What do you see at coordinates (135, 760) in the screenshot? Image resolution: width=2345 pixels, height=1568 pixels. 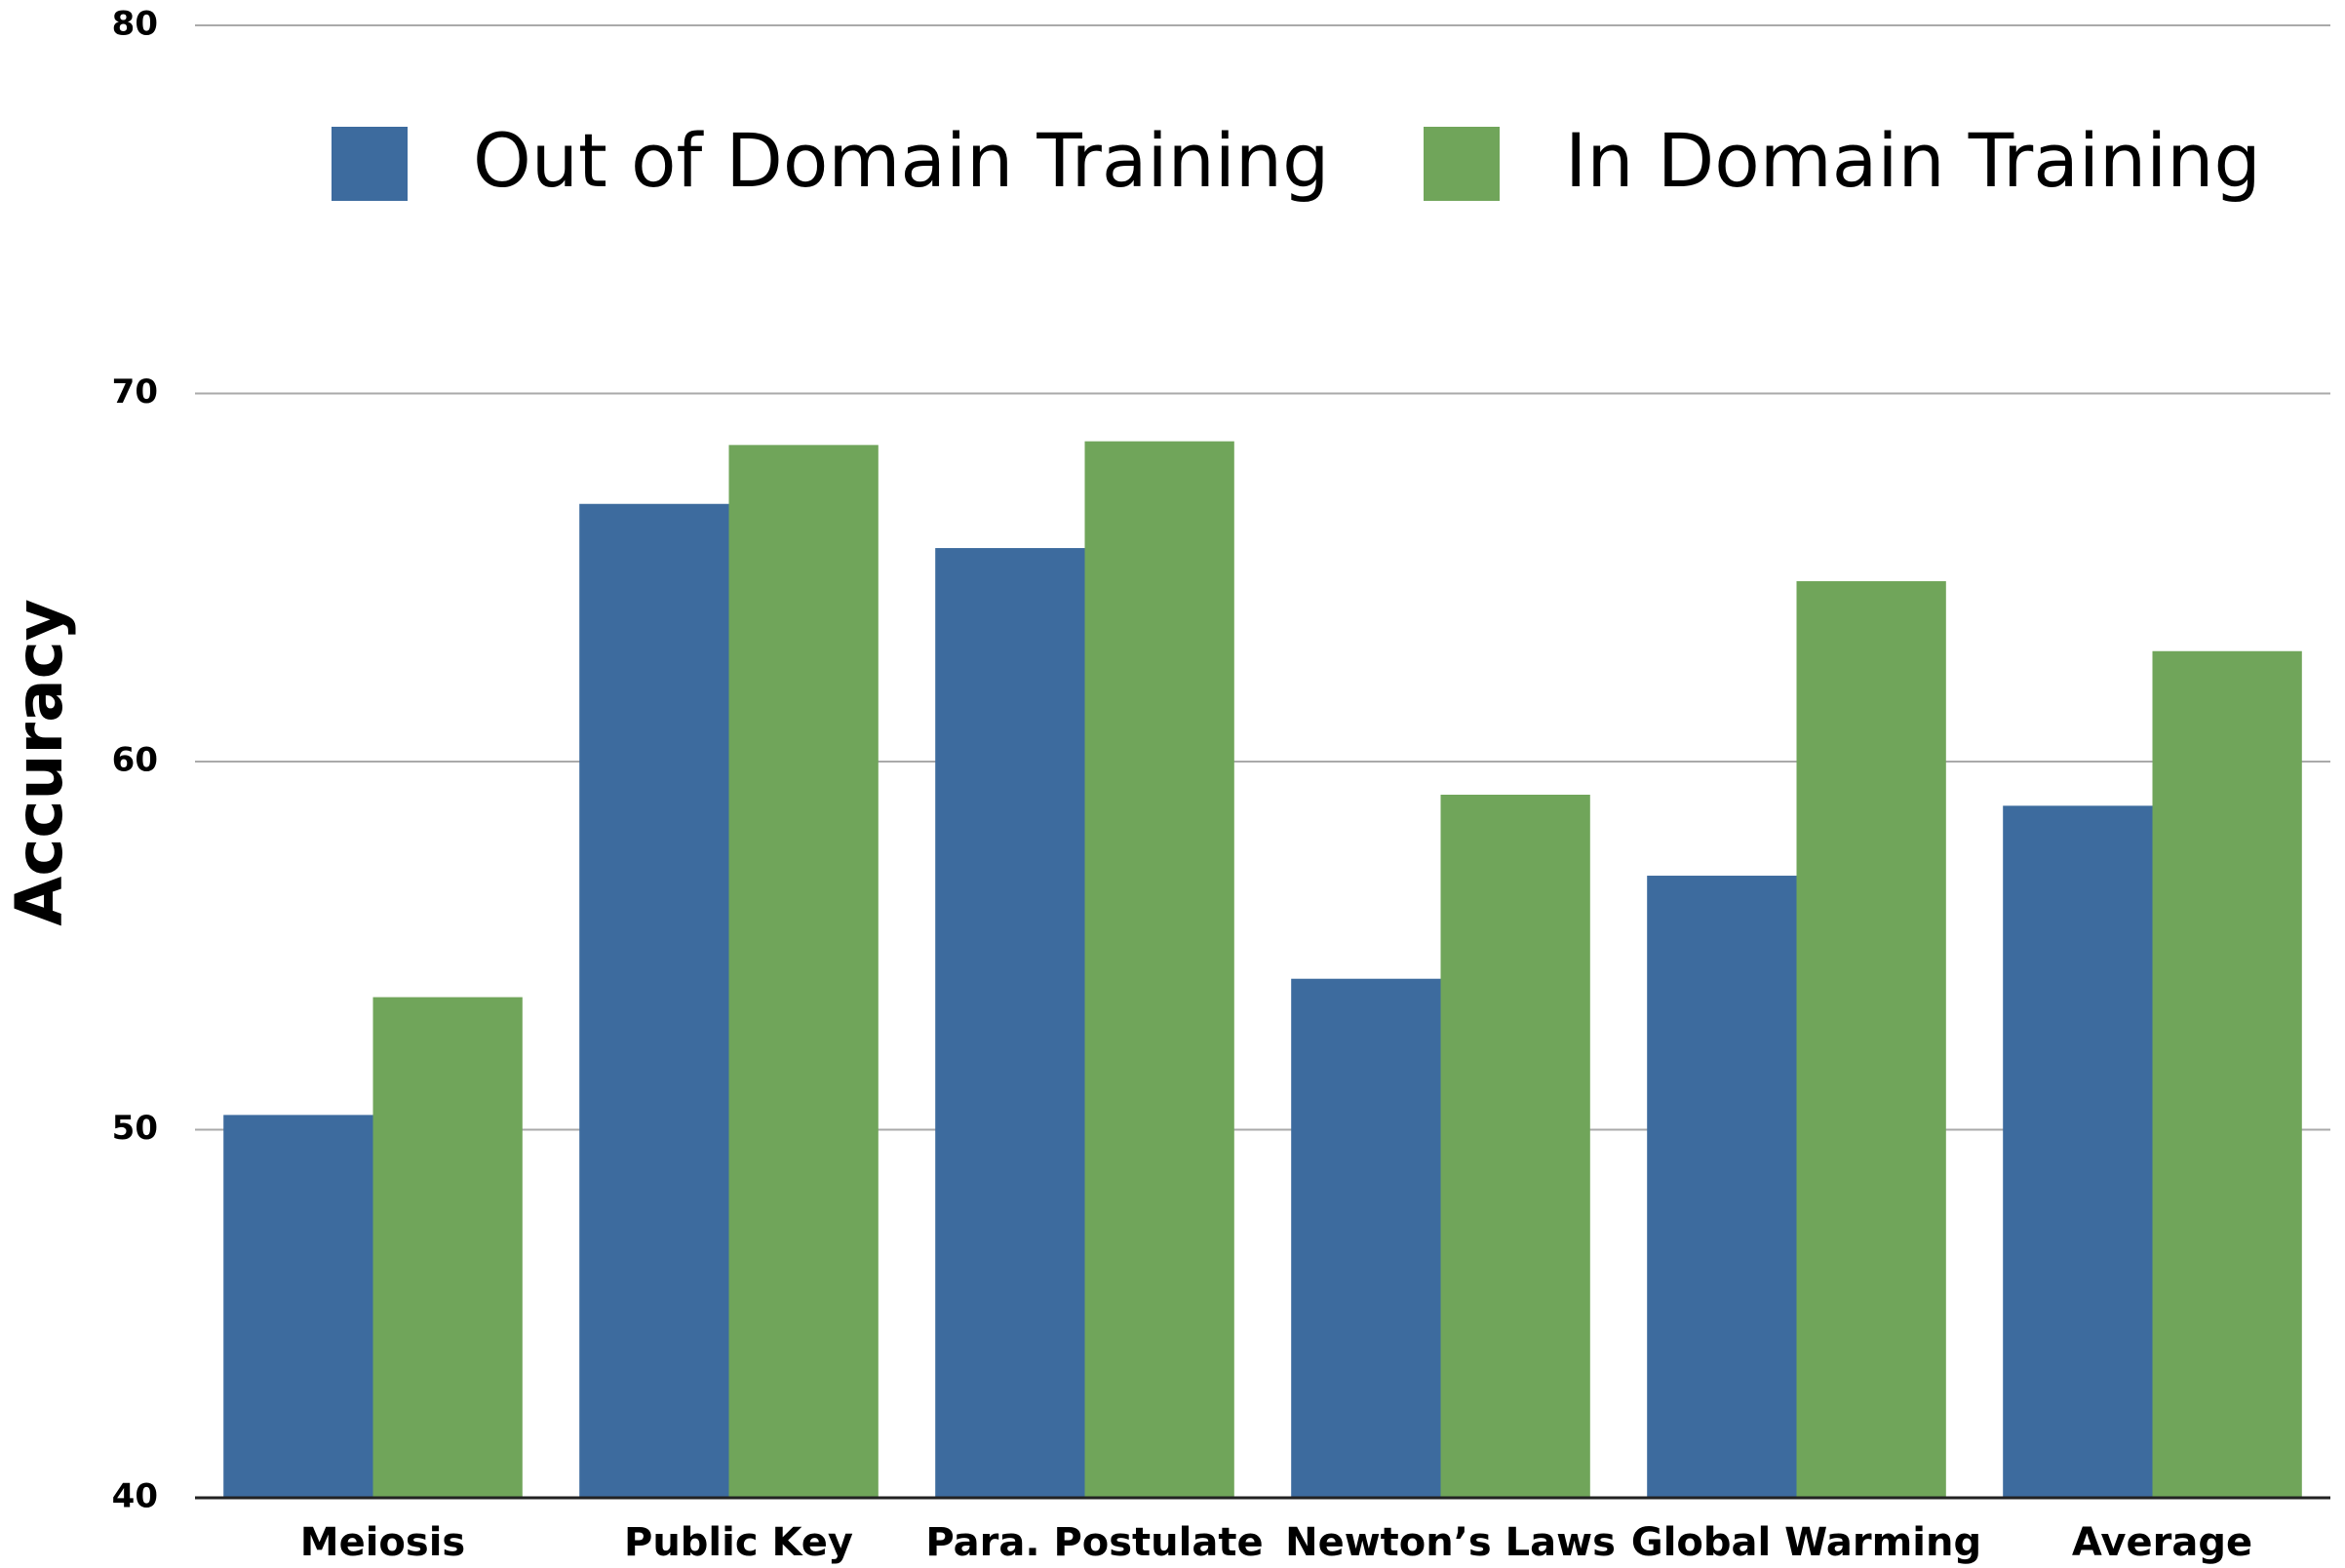 I see `y-tick-label: 60` at bounding box center [135, 760].